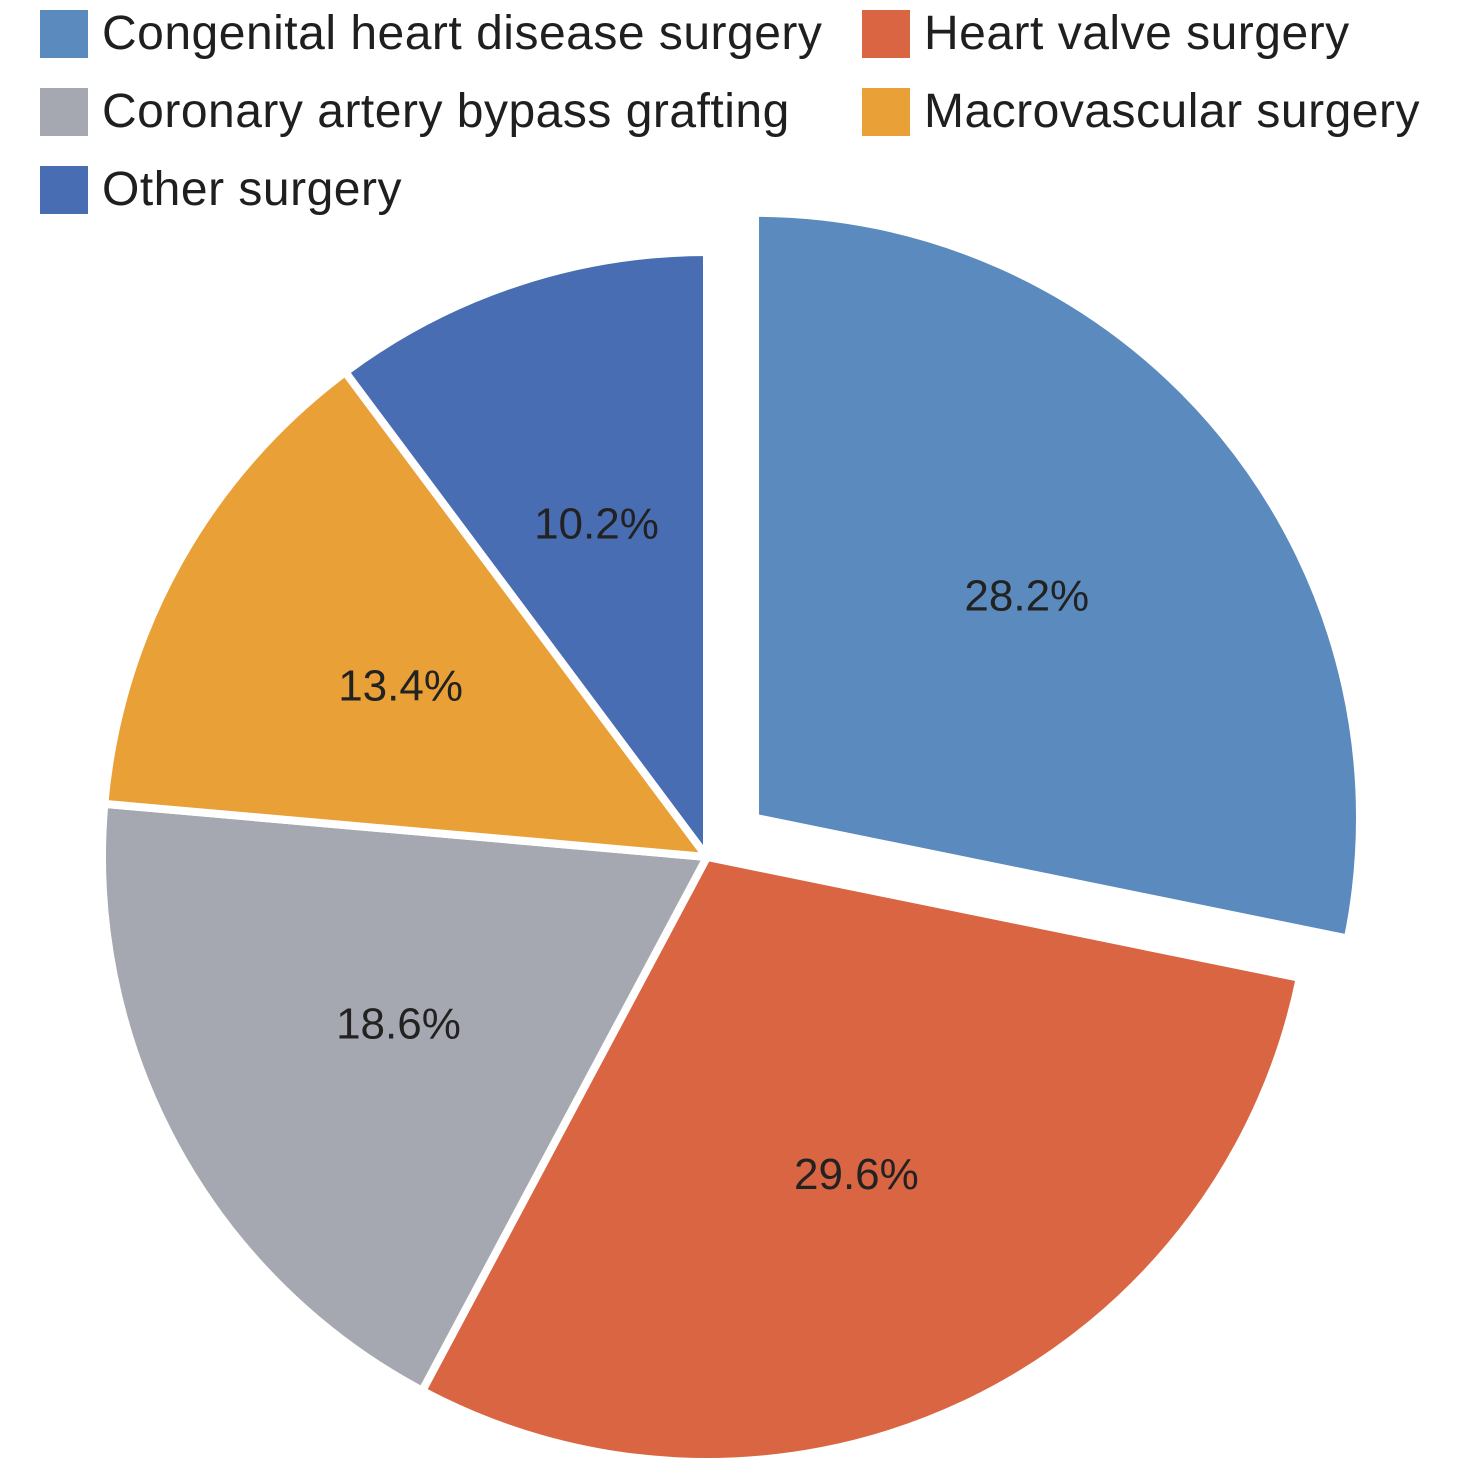  Describe the element at coordinates (398, 1024) in the screenshot. I see `slice-data-label: 18.6%` at that location.